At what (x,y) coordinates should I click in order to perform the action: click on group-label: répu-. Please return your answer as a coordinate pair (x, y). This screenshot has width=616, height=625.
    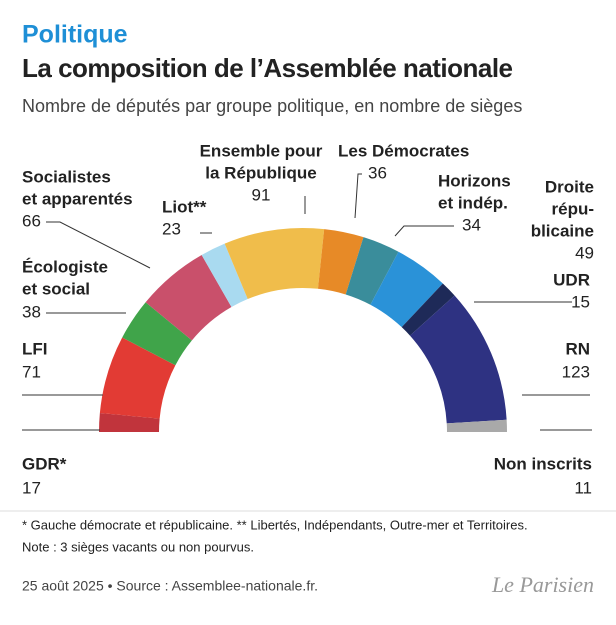
    Looking at the image, I should click on (573, 208).